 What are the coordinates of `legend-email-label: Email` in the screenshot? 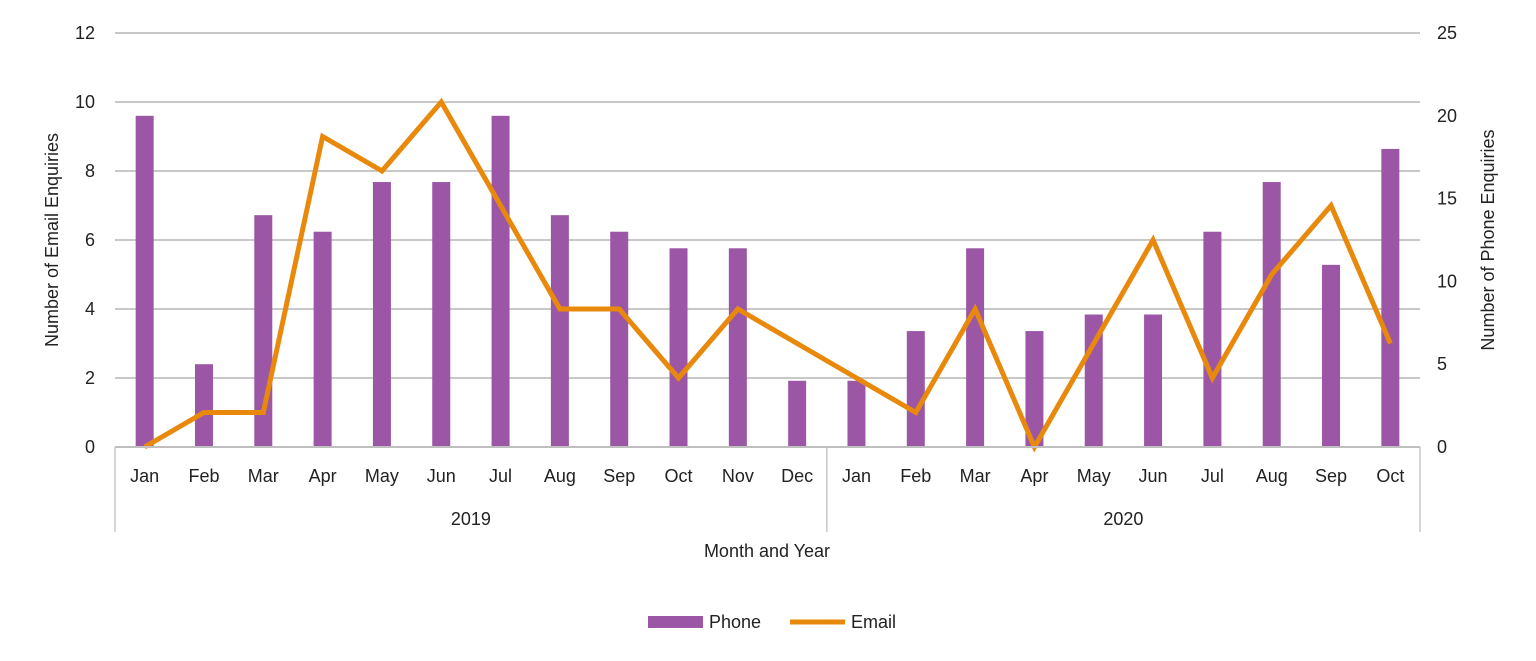 It's located at (873, 622).